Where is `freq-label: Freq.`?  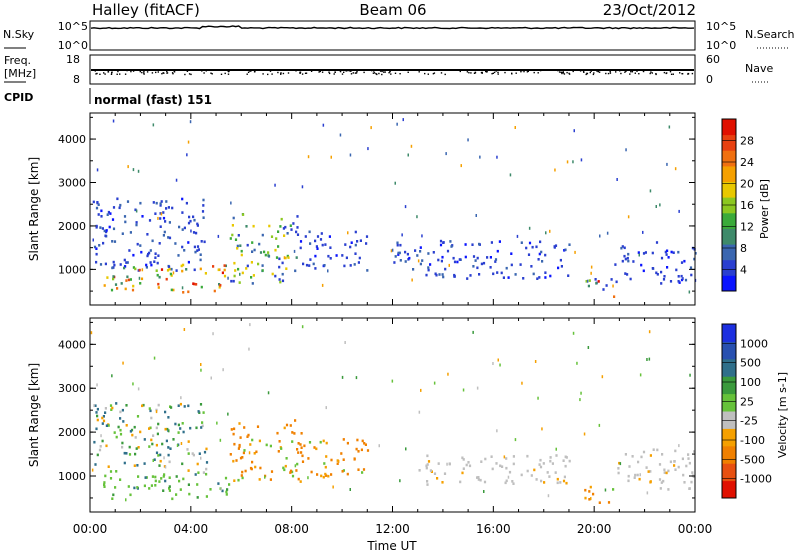 freq-label: Freq. is located at coordinates (17, 60).